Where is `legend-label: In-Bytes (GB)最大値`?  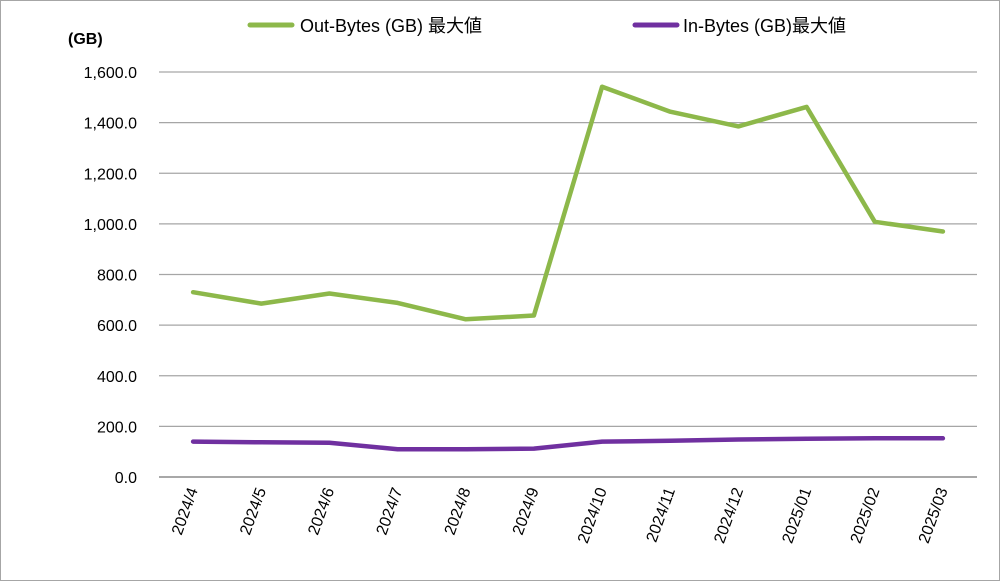
legend-label: In-Bytes (GB)最大値 is located at coordinates (764, 26).